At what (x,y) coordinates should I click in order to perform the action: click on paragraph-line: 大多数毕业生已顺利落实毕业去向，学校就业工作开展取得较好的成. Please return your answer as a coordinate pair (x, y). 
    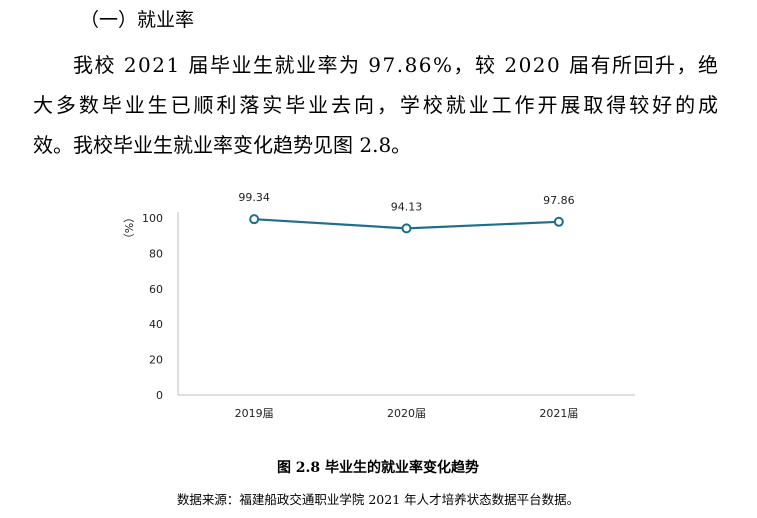
    Looking at the image, I should click on (375, 105).